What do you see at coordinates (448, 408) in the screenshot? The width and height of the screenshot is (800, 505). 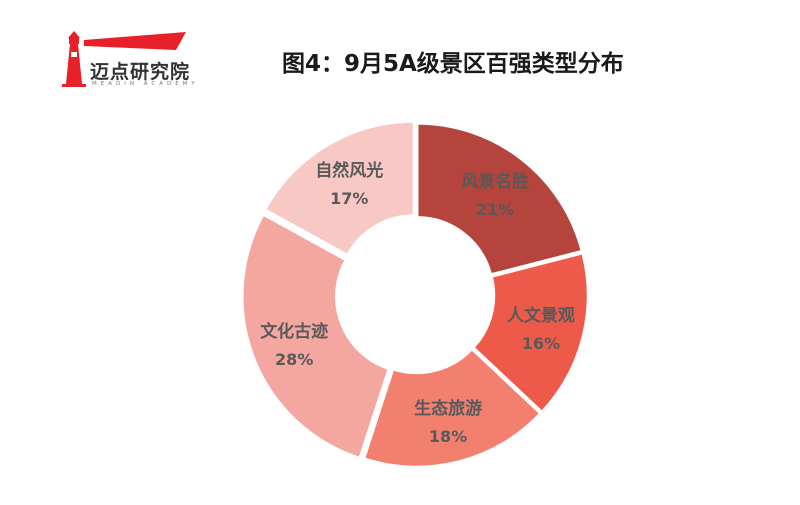 I see `slice-label-3: 生态旅游` at bounding box center [448, 408].